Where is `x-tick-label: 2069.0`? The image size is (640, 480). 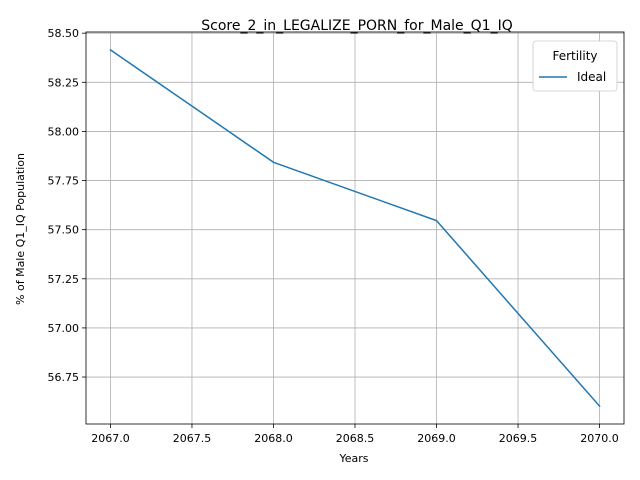
x-tick-label: 2069.0 is located at coordinates (436, 438).